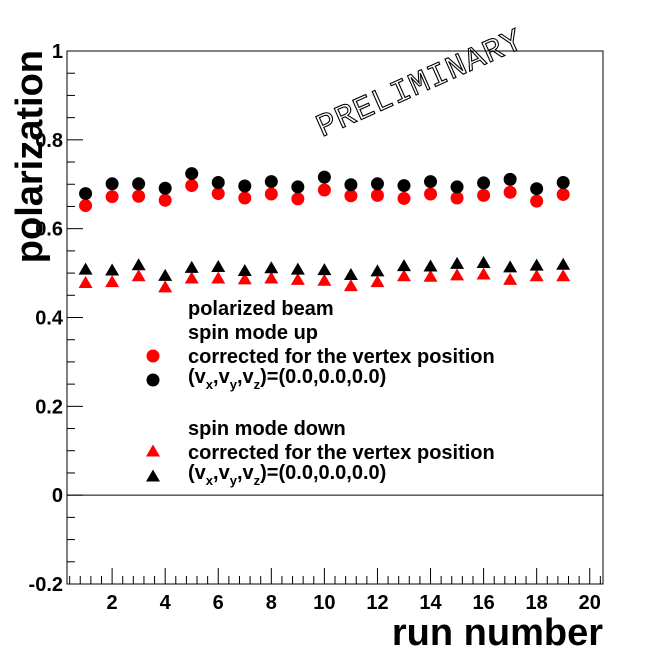 The height and width of the screenshot is (648, 670). What do you see at coordinates (153, 450) in the screenshot?
I see `legend-marker-red-triangle` at bounding box center [153, 450].